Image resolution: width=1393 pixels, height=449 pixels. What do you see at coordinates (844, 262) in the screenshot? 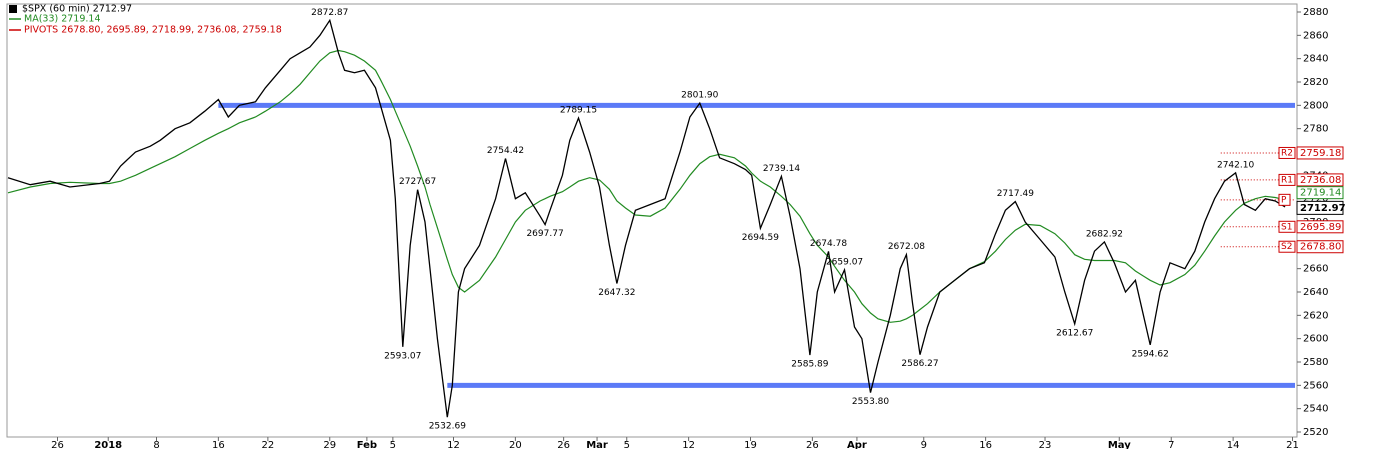
I see `value-label: 2659.07` at bounding box center [844, 262].